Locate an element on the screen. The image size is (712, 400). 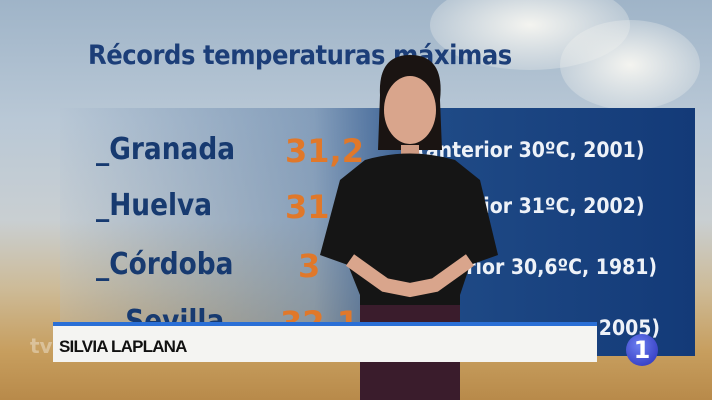
presenter-name: SILVIA LAPLANA is located at coordinates (123, 346).